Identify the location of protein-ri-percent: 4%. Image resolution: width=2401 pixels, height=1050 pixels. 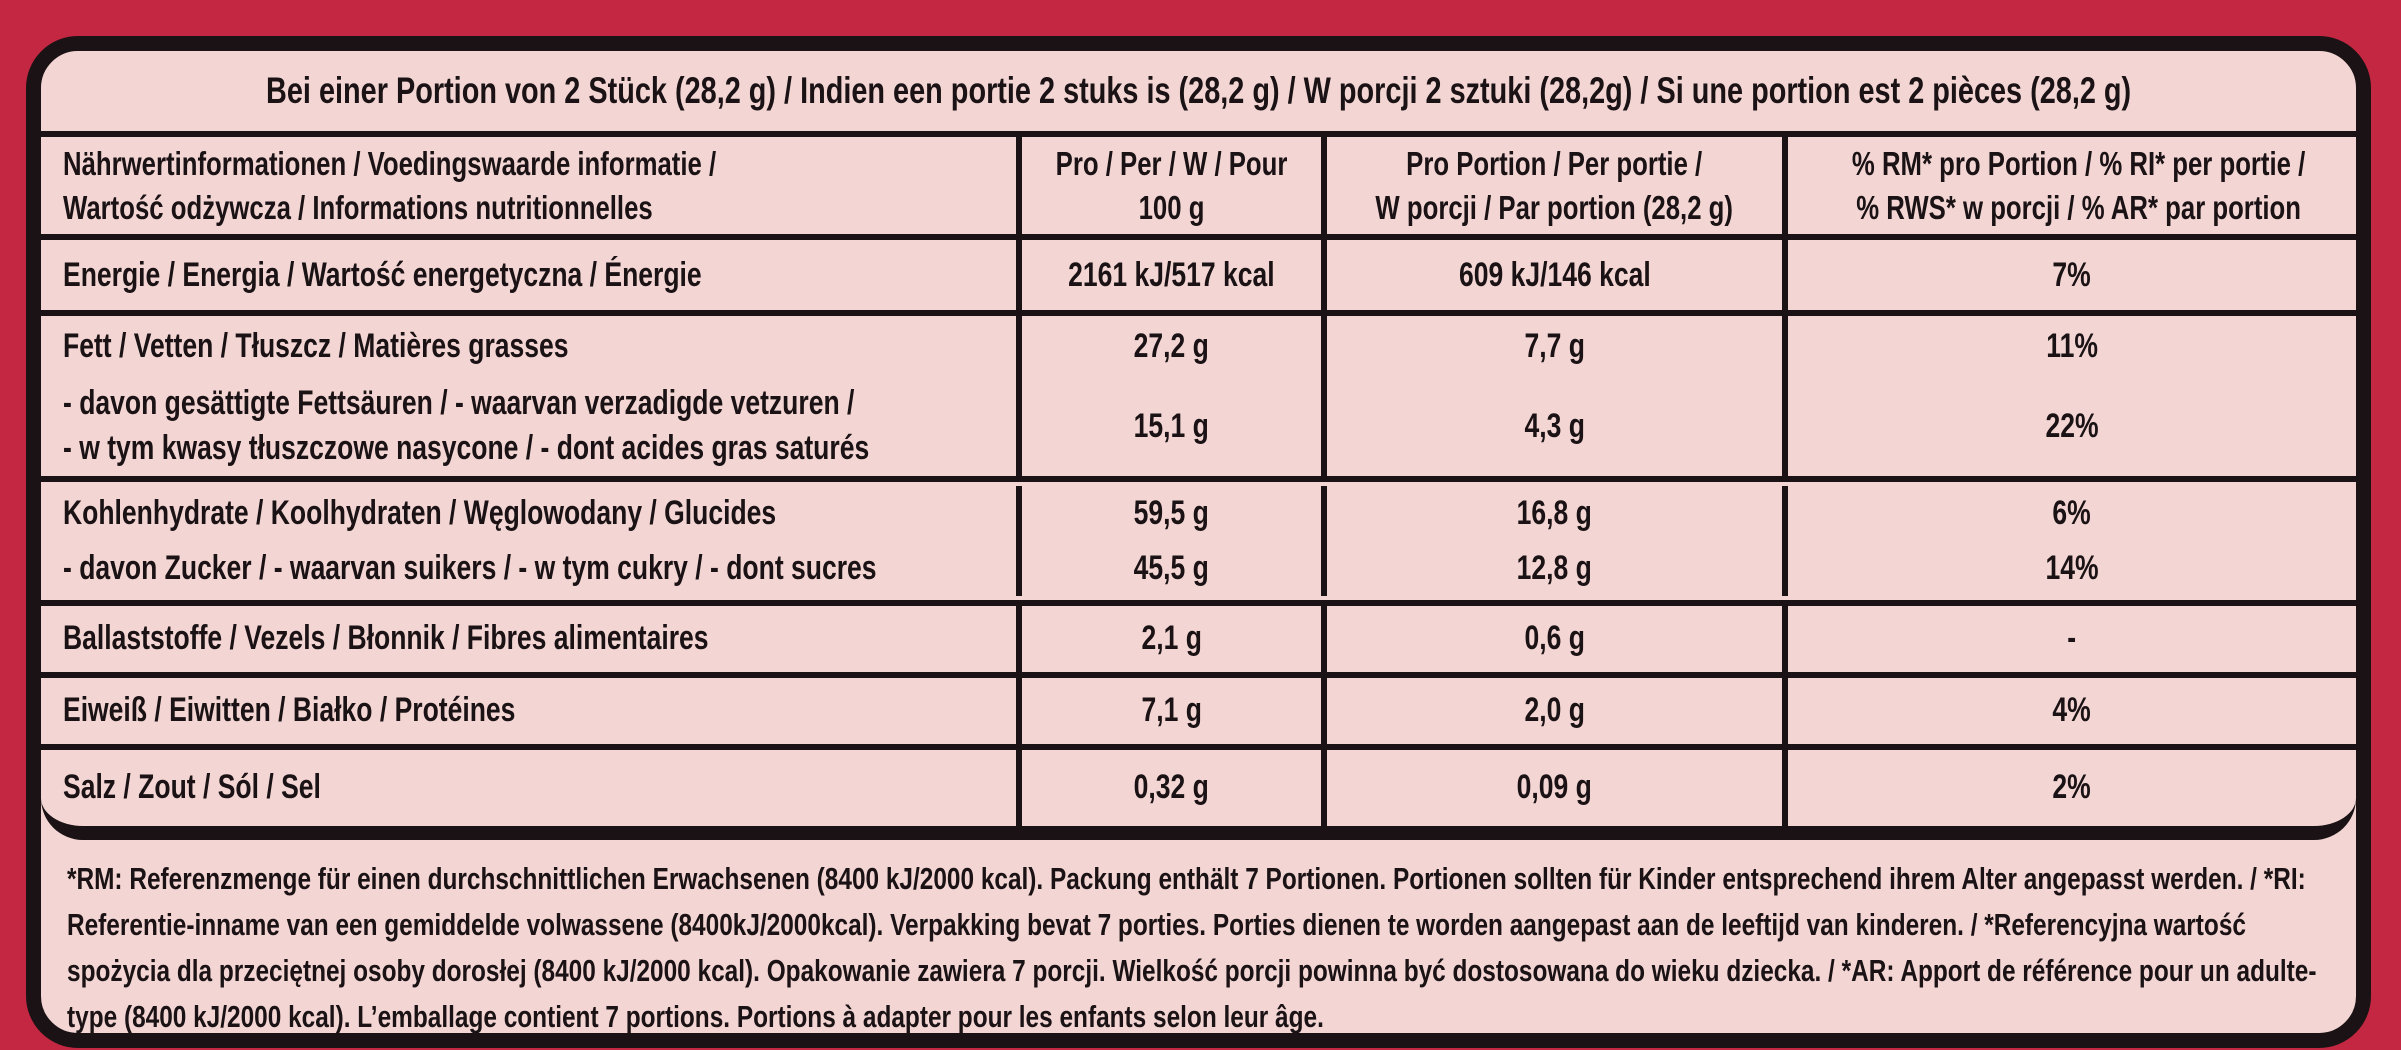
(2072, 710).